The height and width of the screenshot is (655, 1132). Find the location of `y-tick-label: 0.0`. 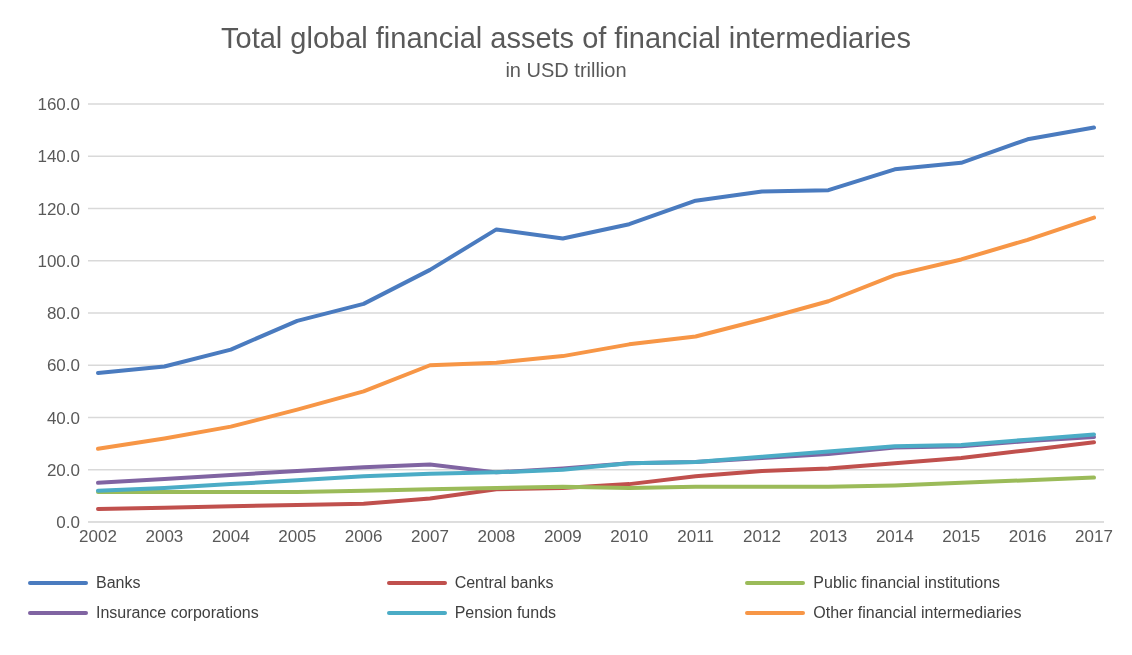

y-tick-label: 0.0 is located at coordinates (68, 523).